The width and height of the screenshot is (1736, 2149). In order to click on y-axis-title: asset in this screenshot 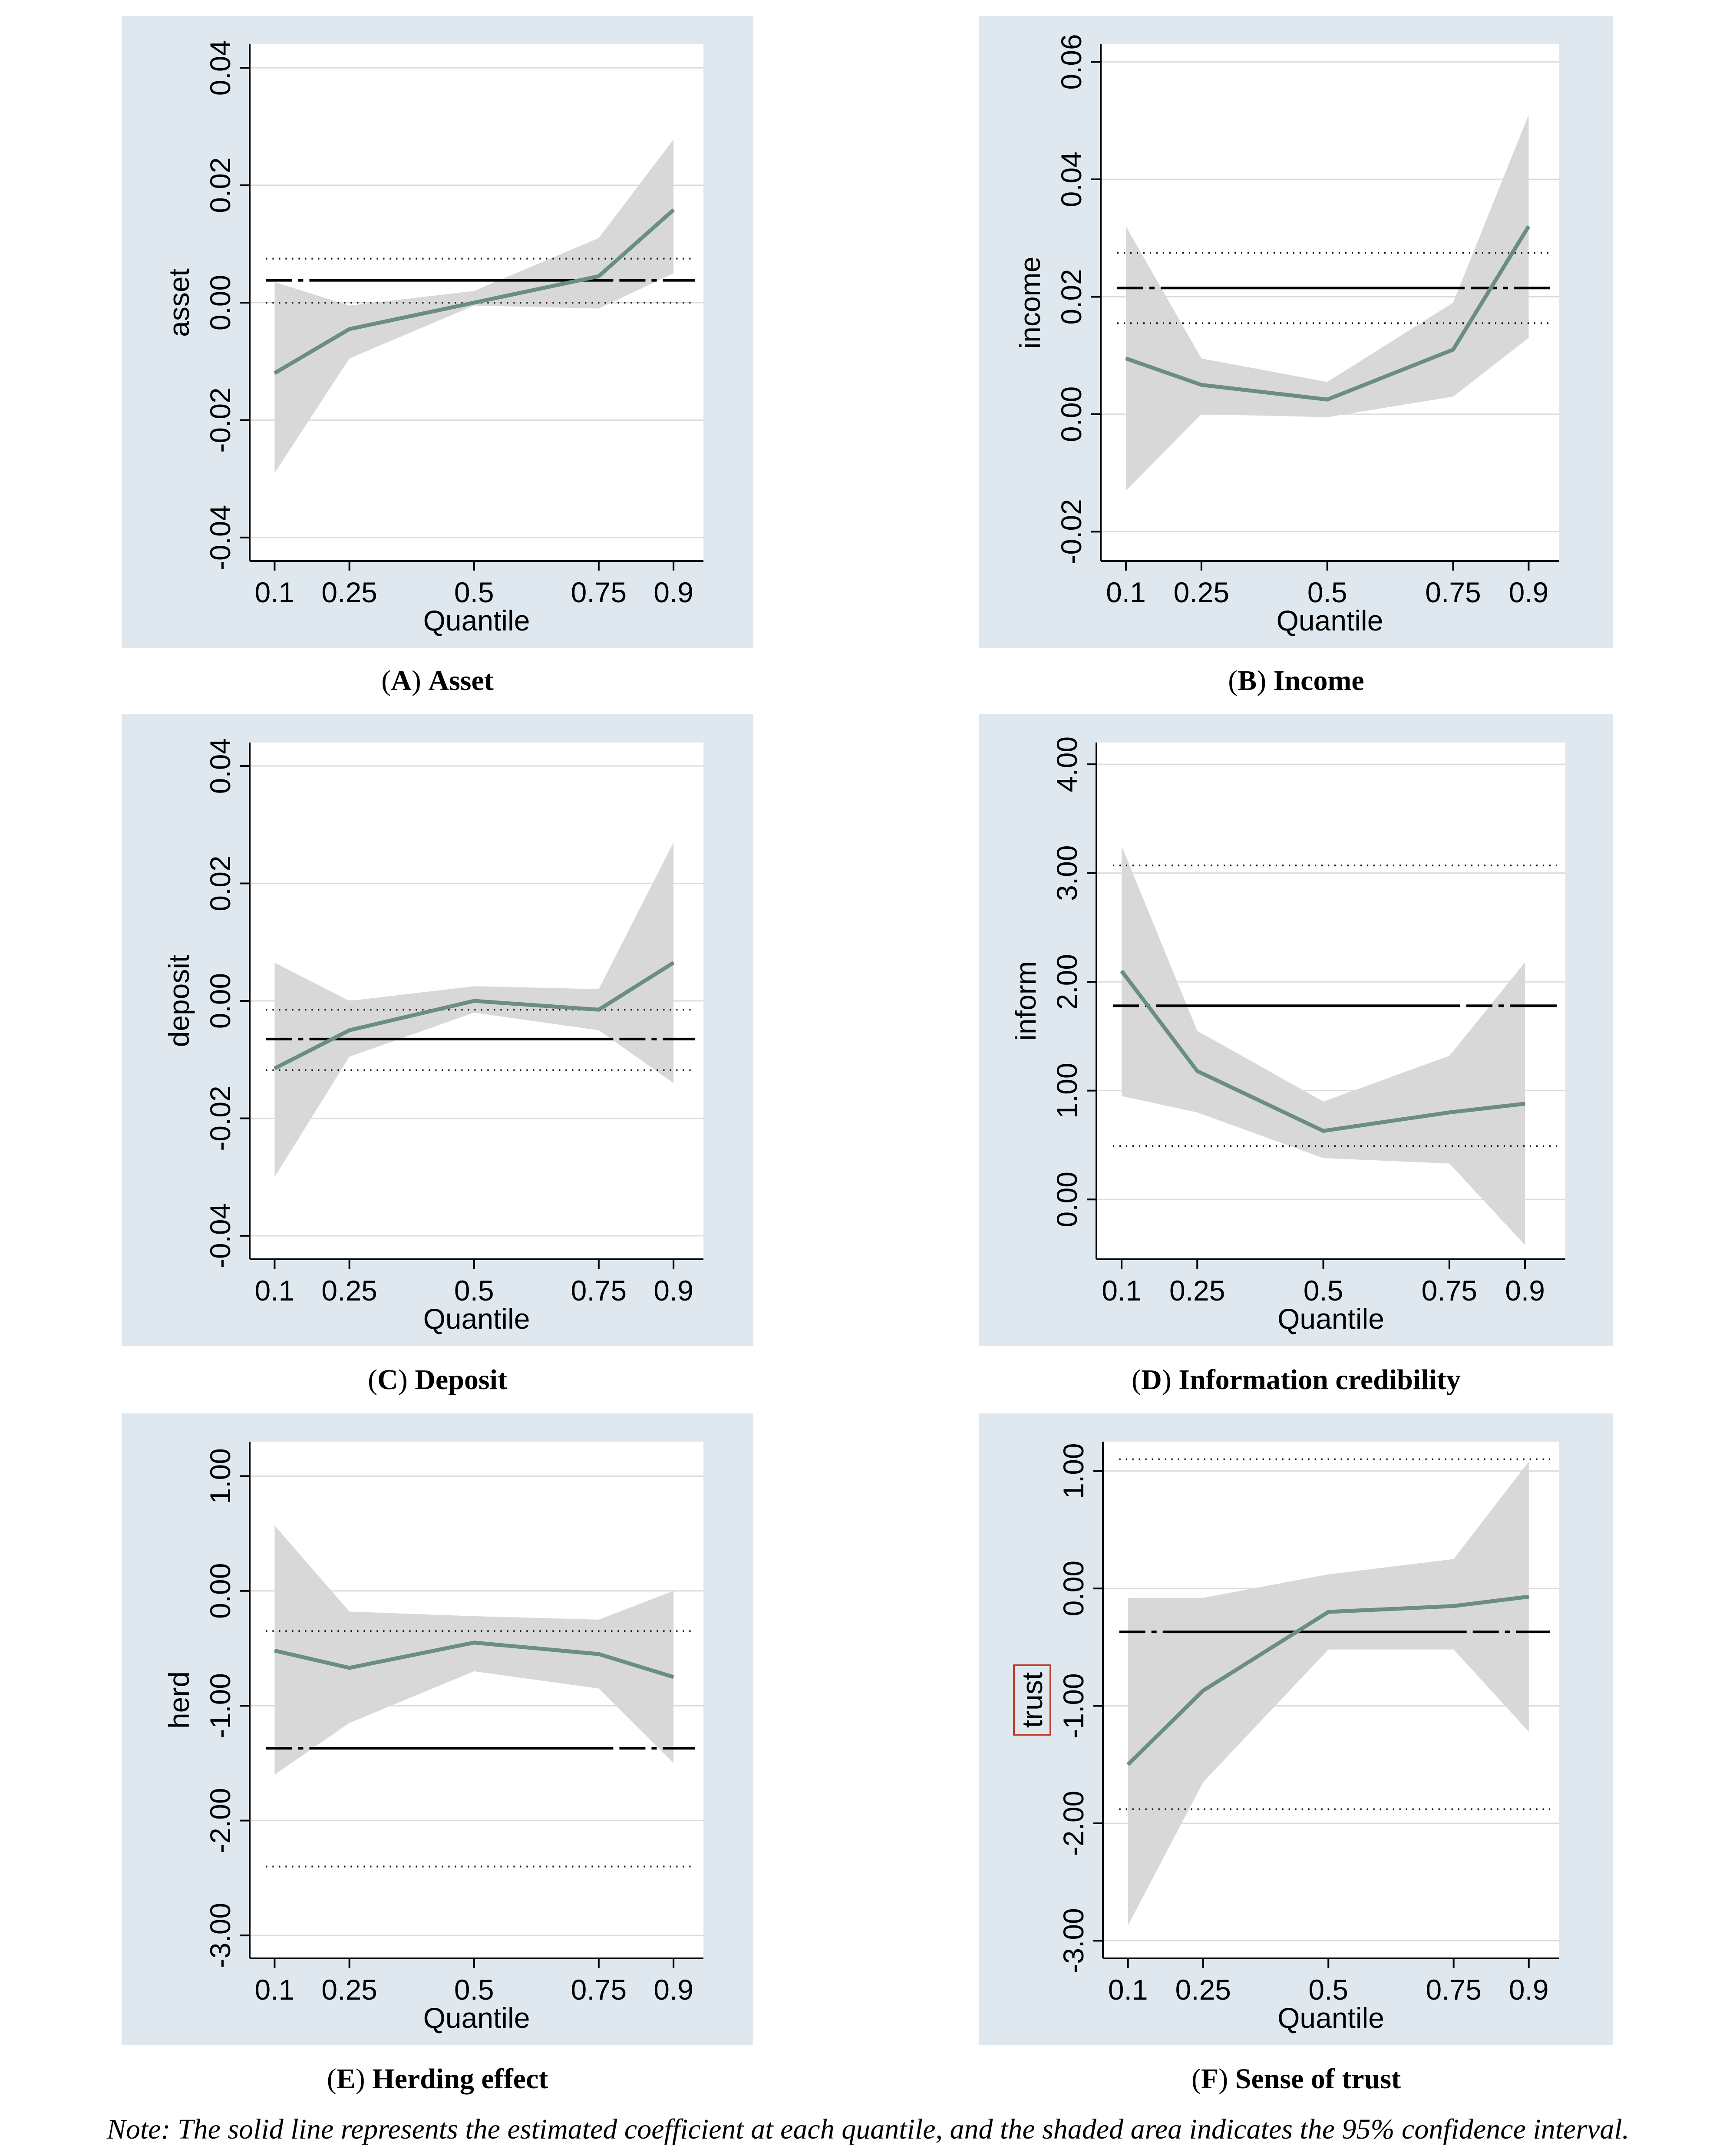, I will do `click(179, 303)`.